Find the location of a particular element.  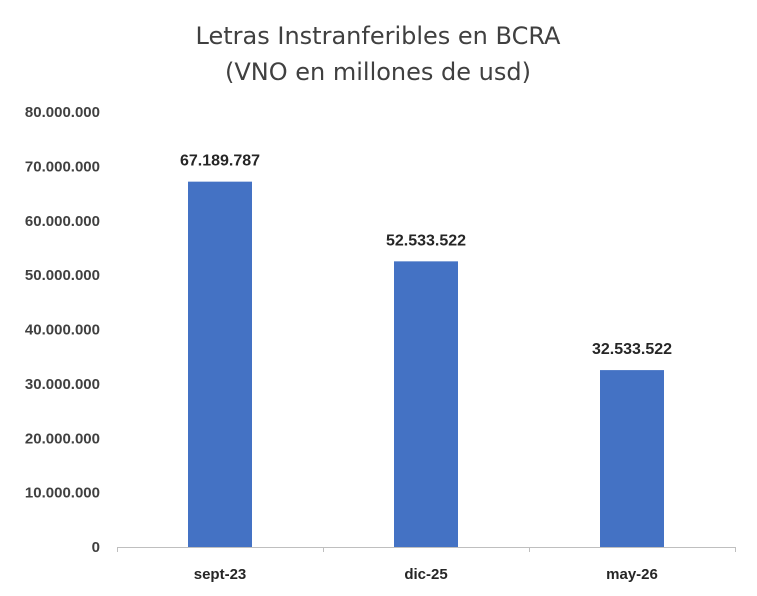

y-tick-label: 30.000.000 is located at coordinates (62, 384).